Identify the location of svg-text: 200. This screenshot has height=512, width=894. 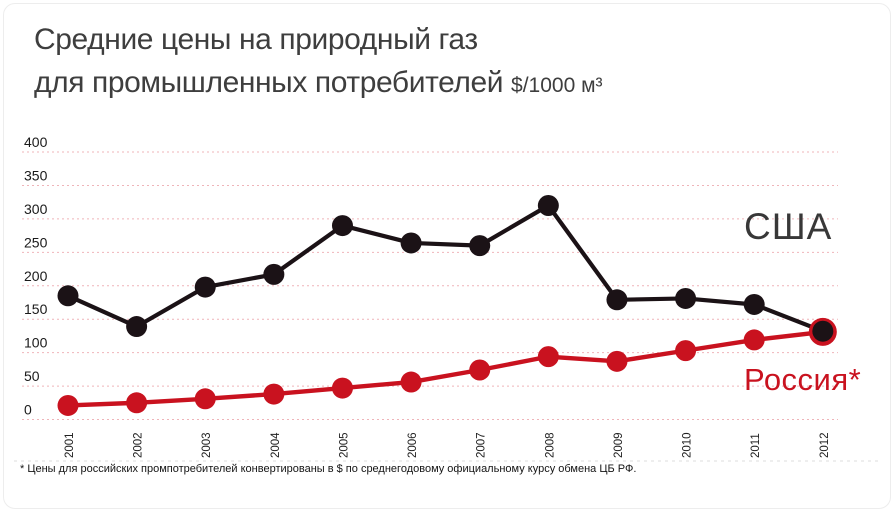
(36, 276).